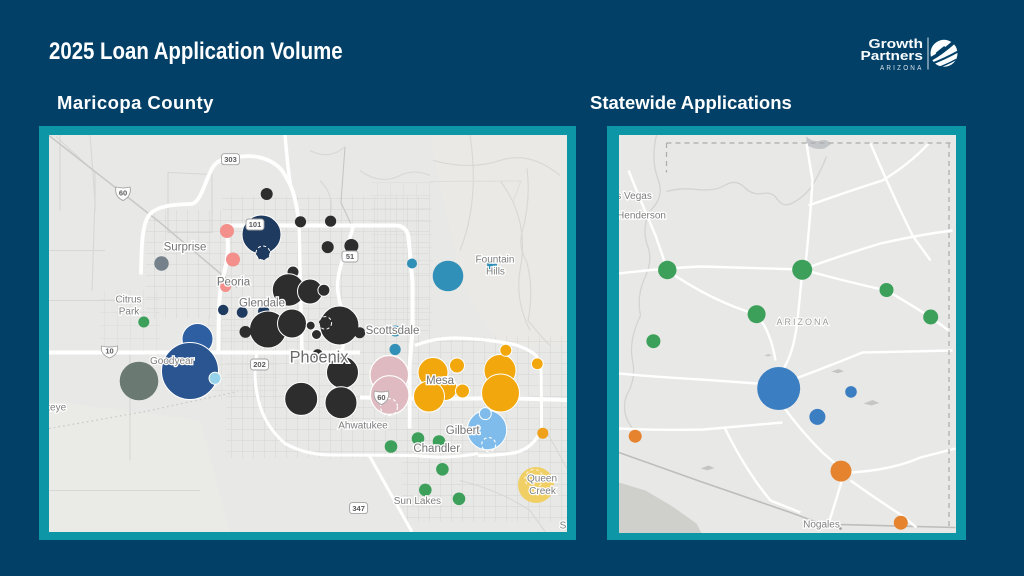 This screenshot has width=1024, height=576. Describe the element at coordinates (440, 381) in the screenshot. I see `svg-text: Mesa` at that location.